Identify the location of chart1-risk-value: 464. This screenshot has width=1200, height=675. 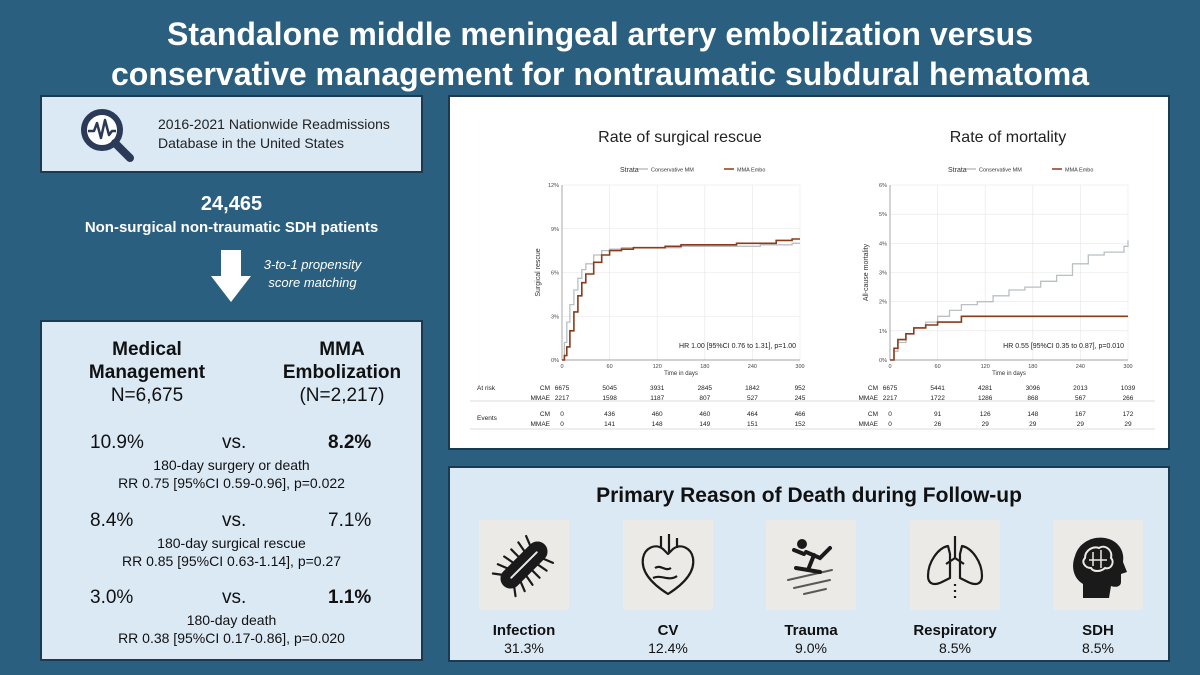
(752, 414).